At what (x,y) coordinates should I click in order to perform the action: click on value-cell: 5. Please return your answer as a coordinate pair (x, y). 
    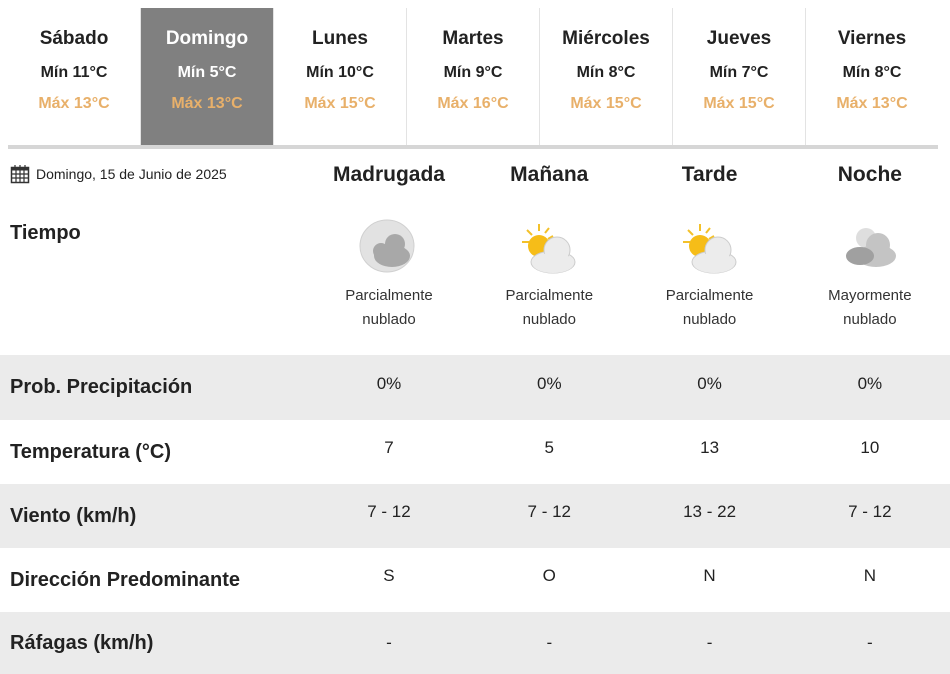
    Looking at the image, I should click on (549, 447).